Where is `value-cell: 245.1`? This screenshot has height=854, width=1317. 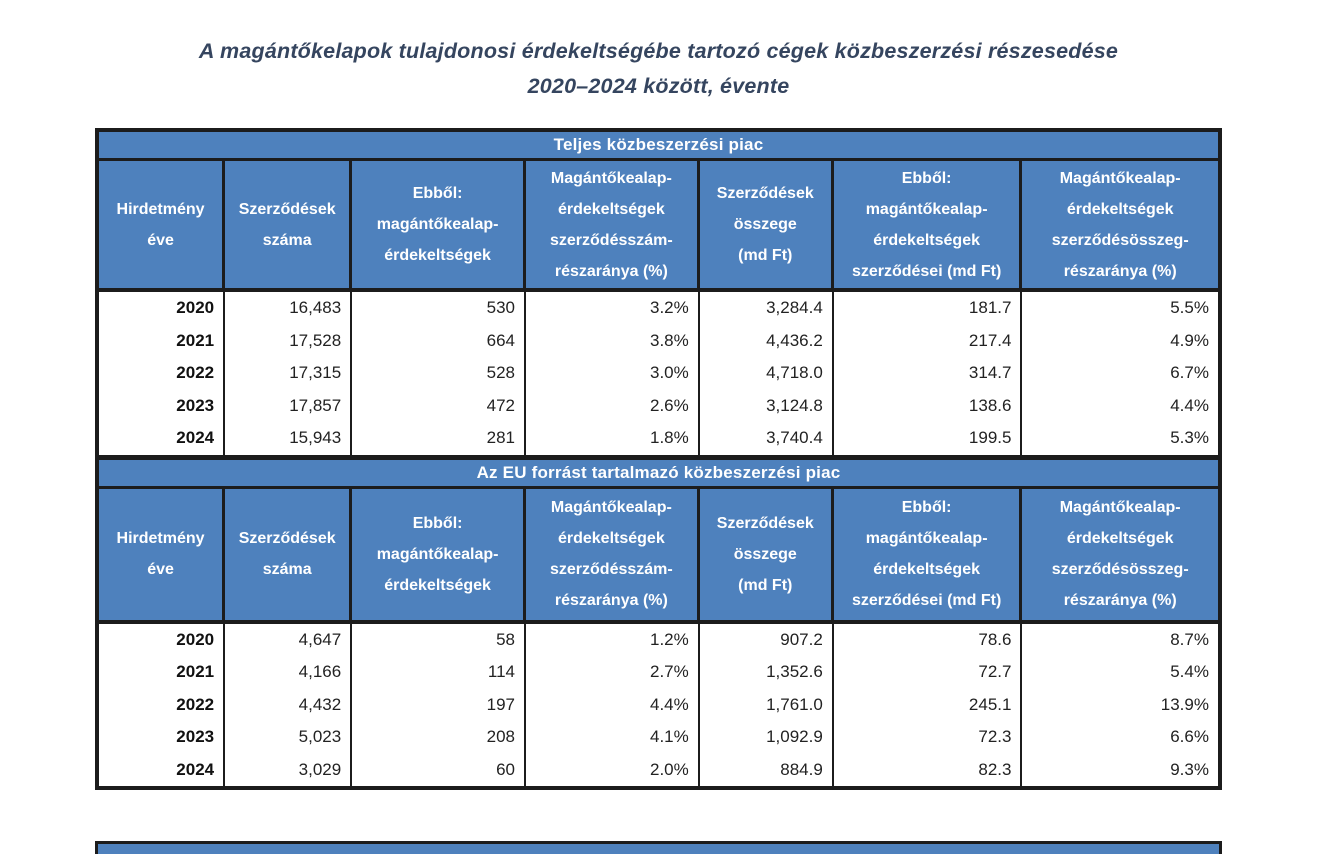 value-cell: 245.1 is located at coordinates (928, 704).